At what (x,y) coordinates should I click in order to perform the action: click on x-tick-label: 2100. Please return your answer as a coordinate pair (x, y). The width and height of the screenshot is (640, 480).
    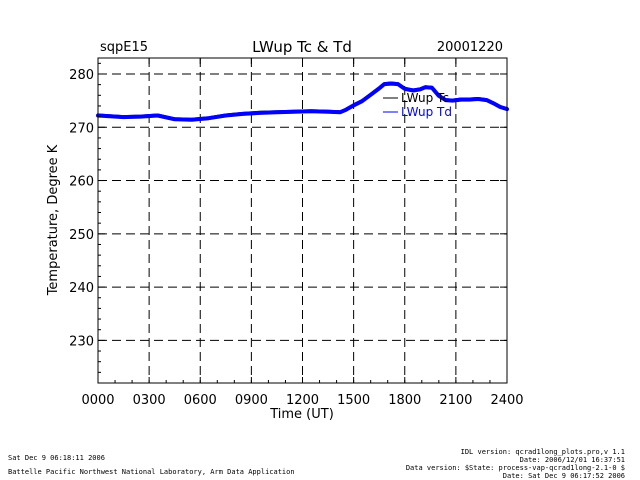
    Looking at the image, I should click on (455, 400).